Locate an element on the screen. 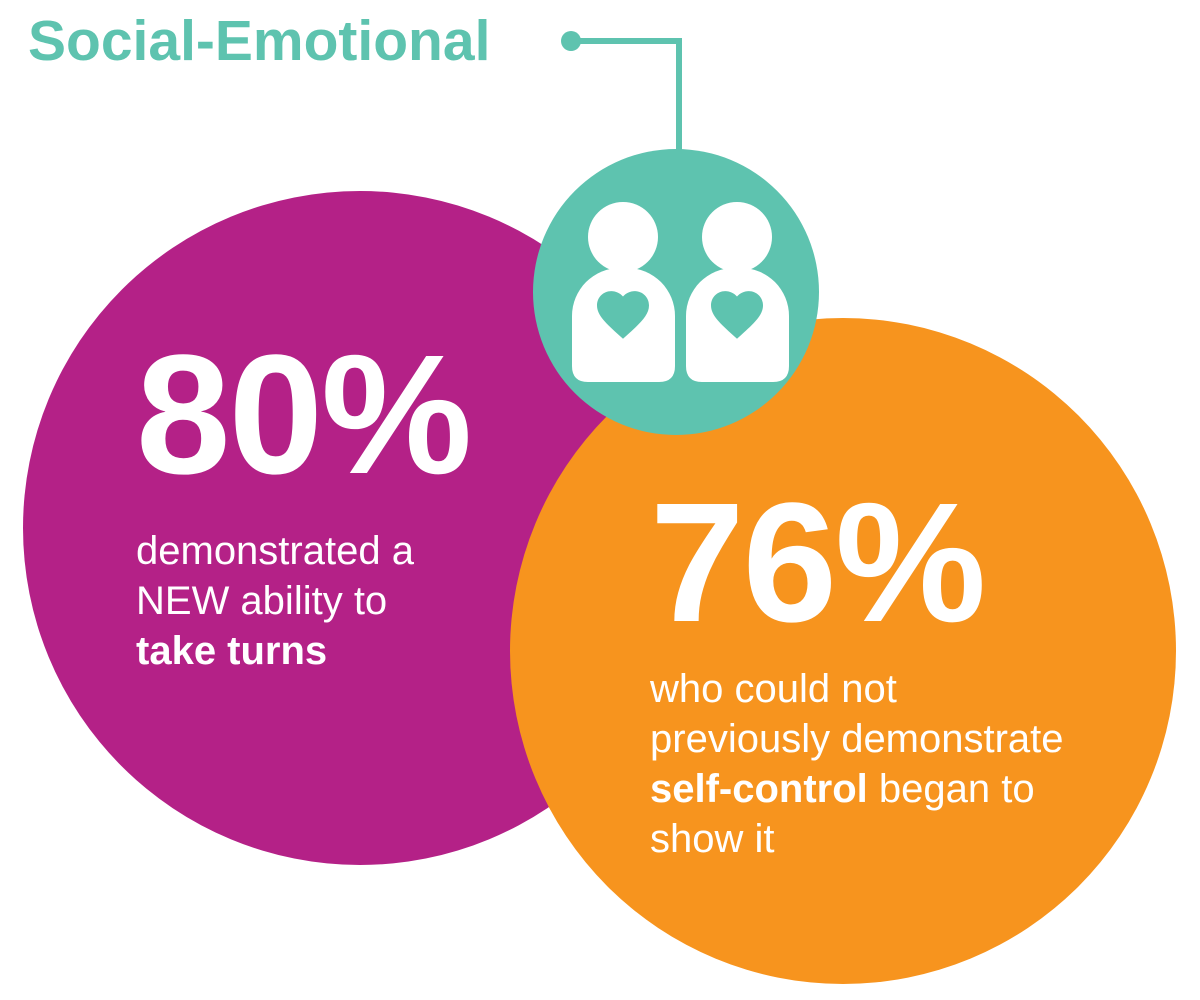  self-control-line2: previously demonstrate is located at coordinates (857, 739).